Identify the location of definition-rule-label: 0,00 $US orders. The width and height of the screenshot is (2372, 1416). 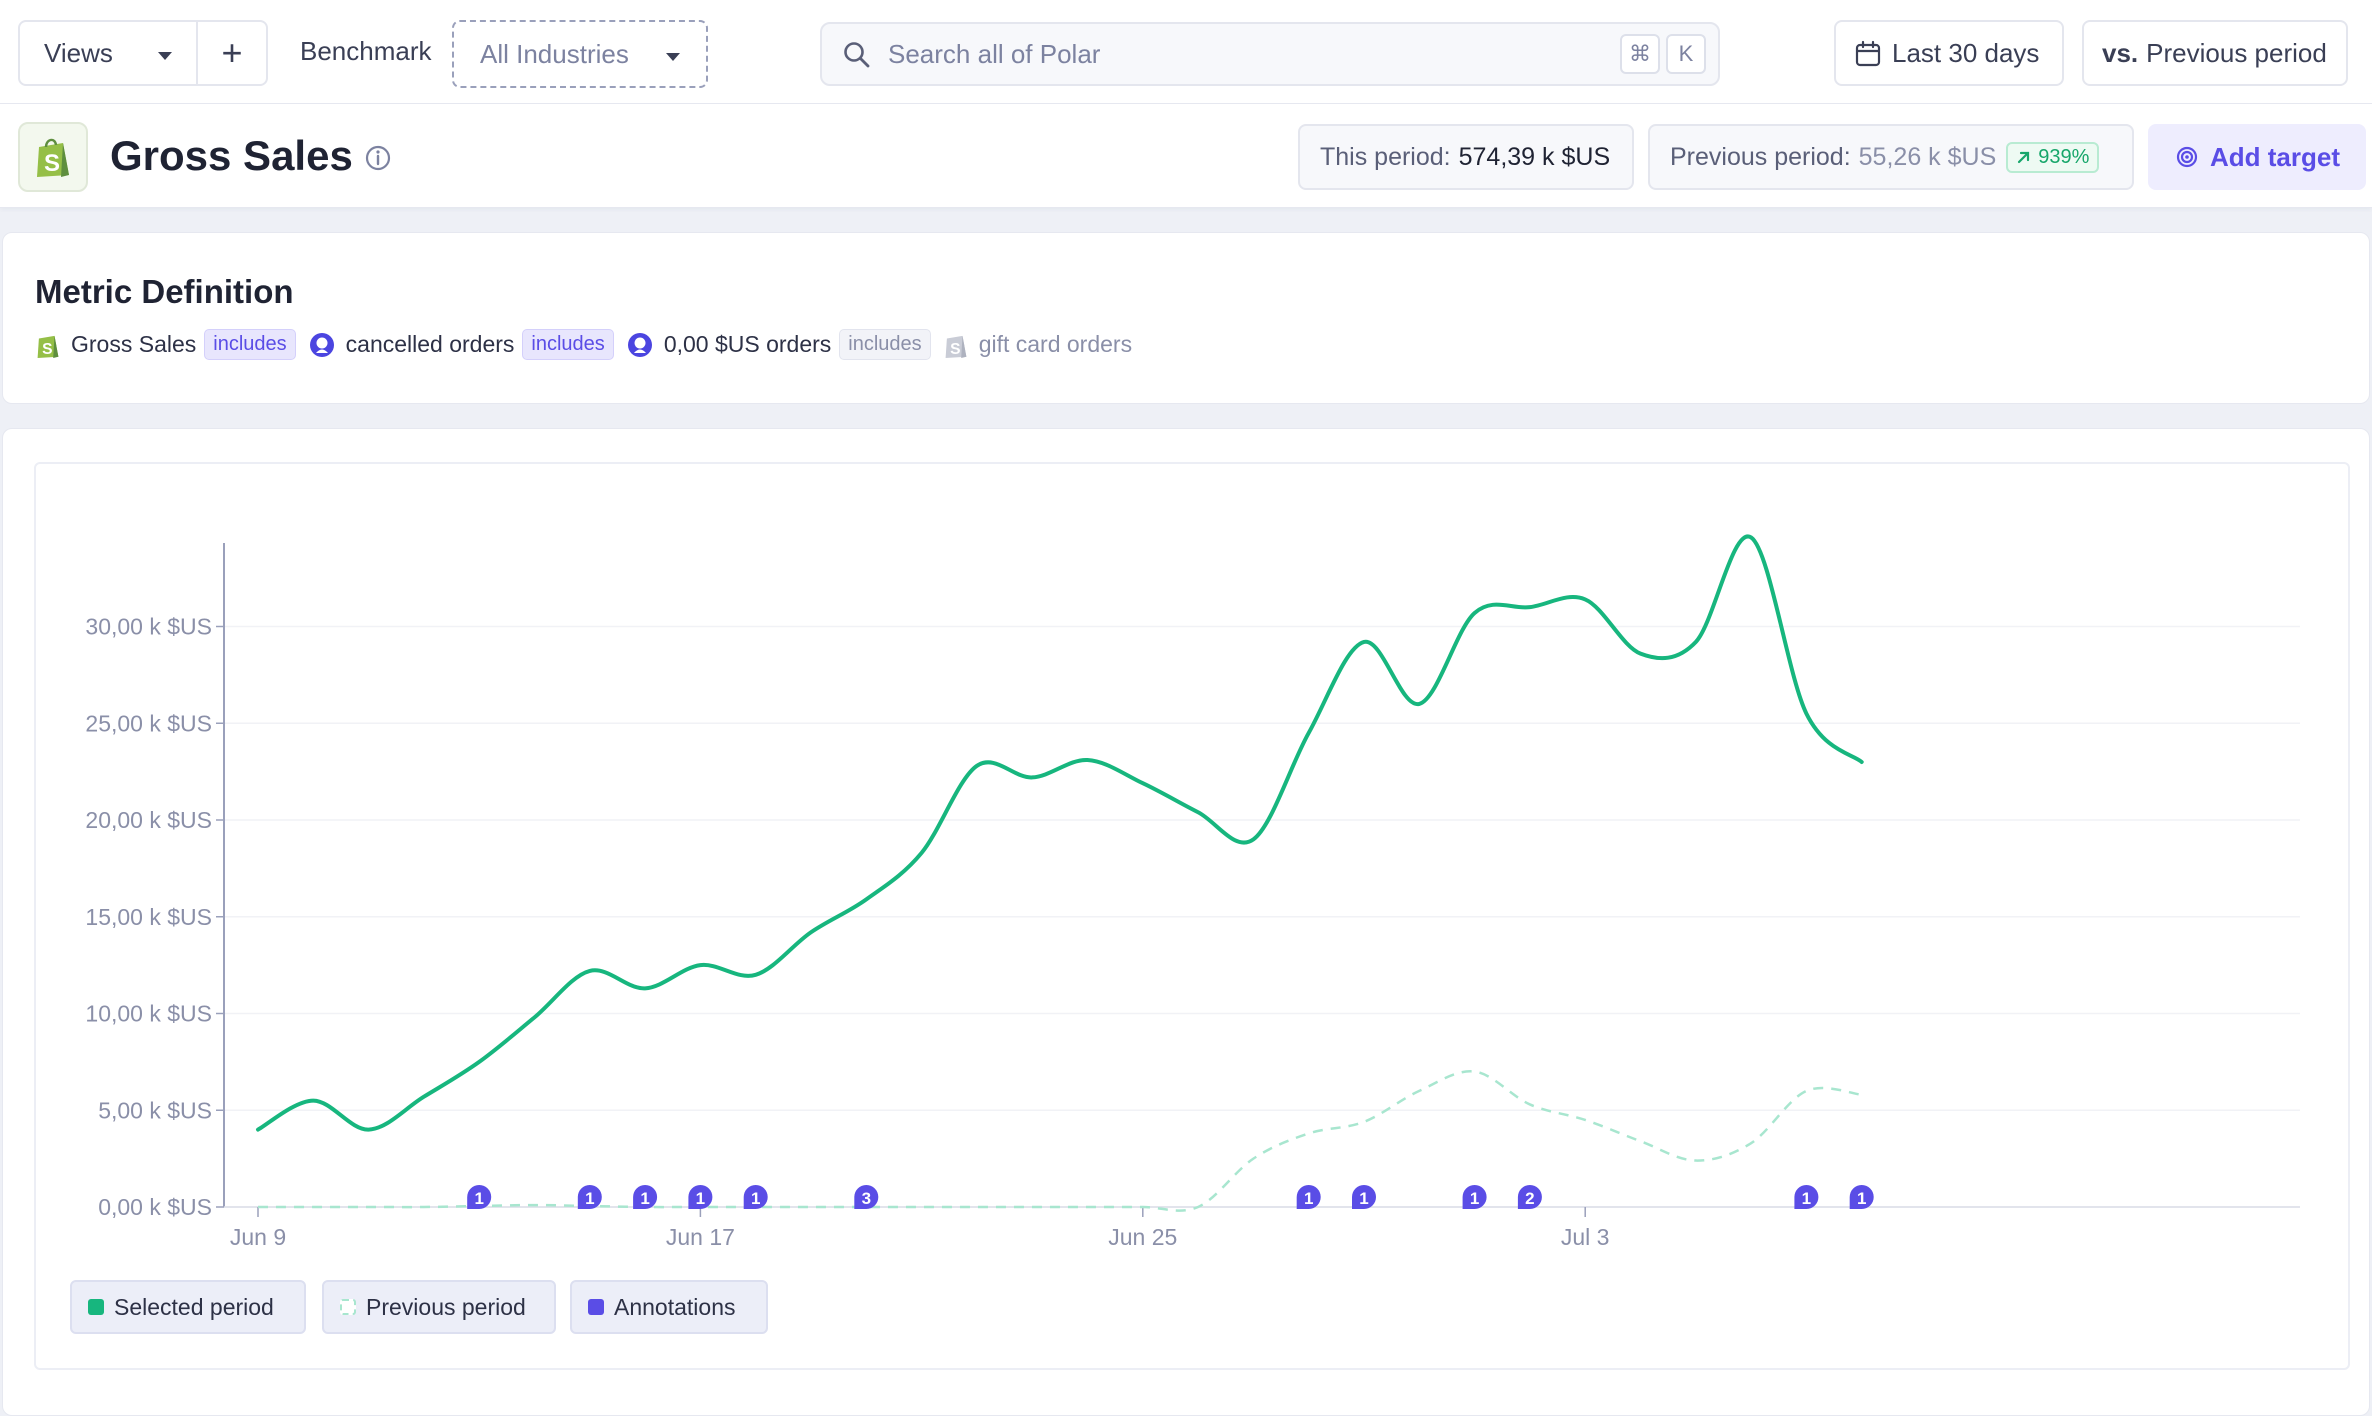
(747, 344).